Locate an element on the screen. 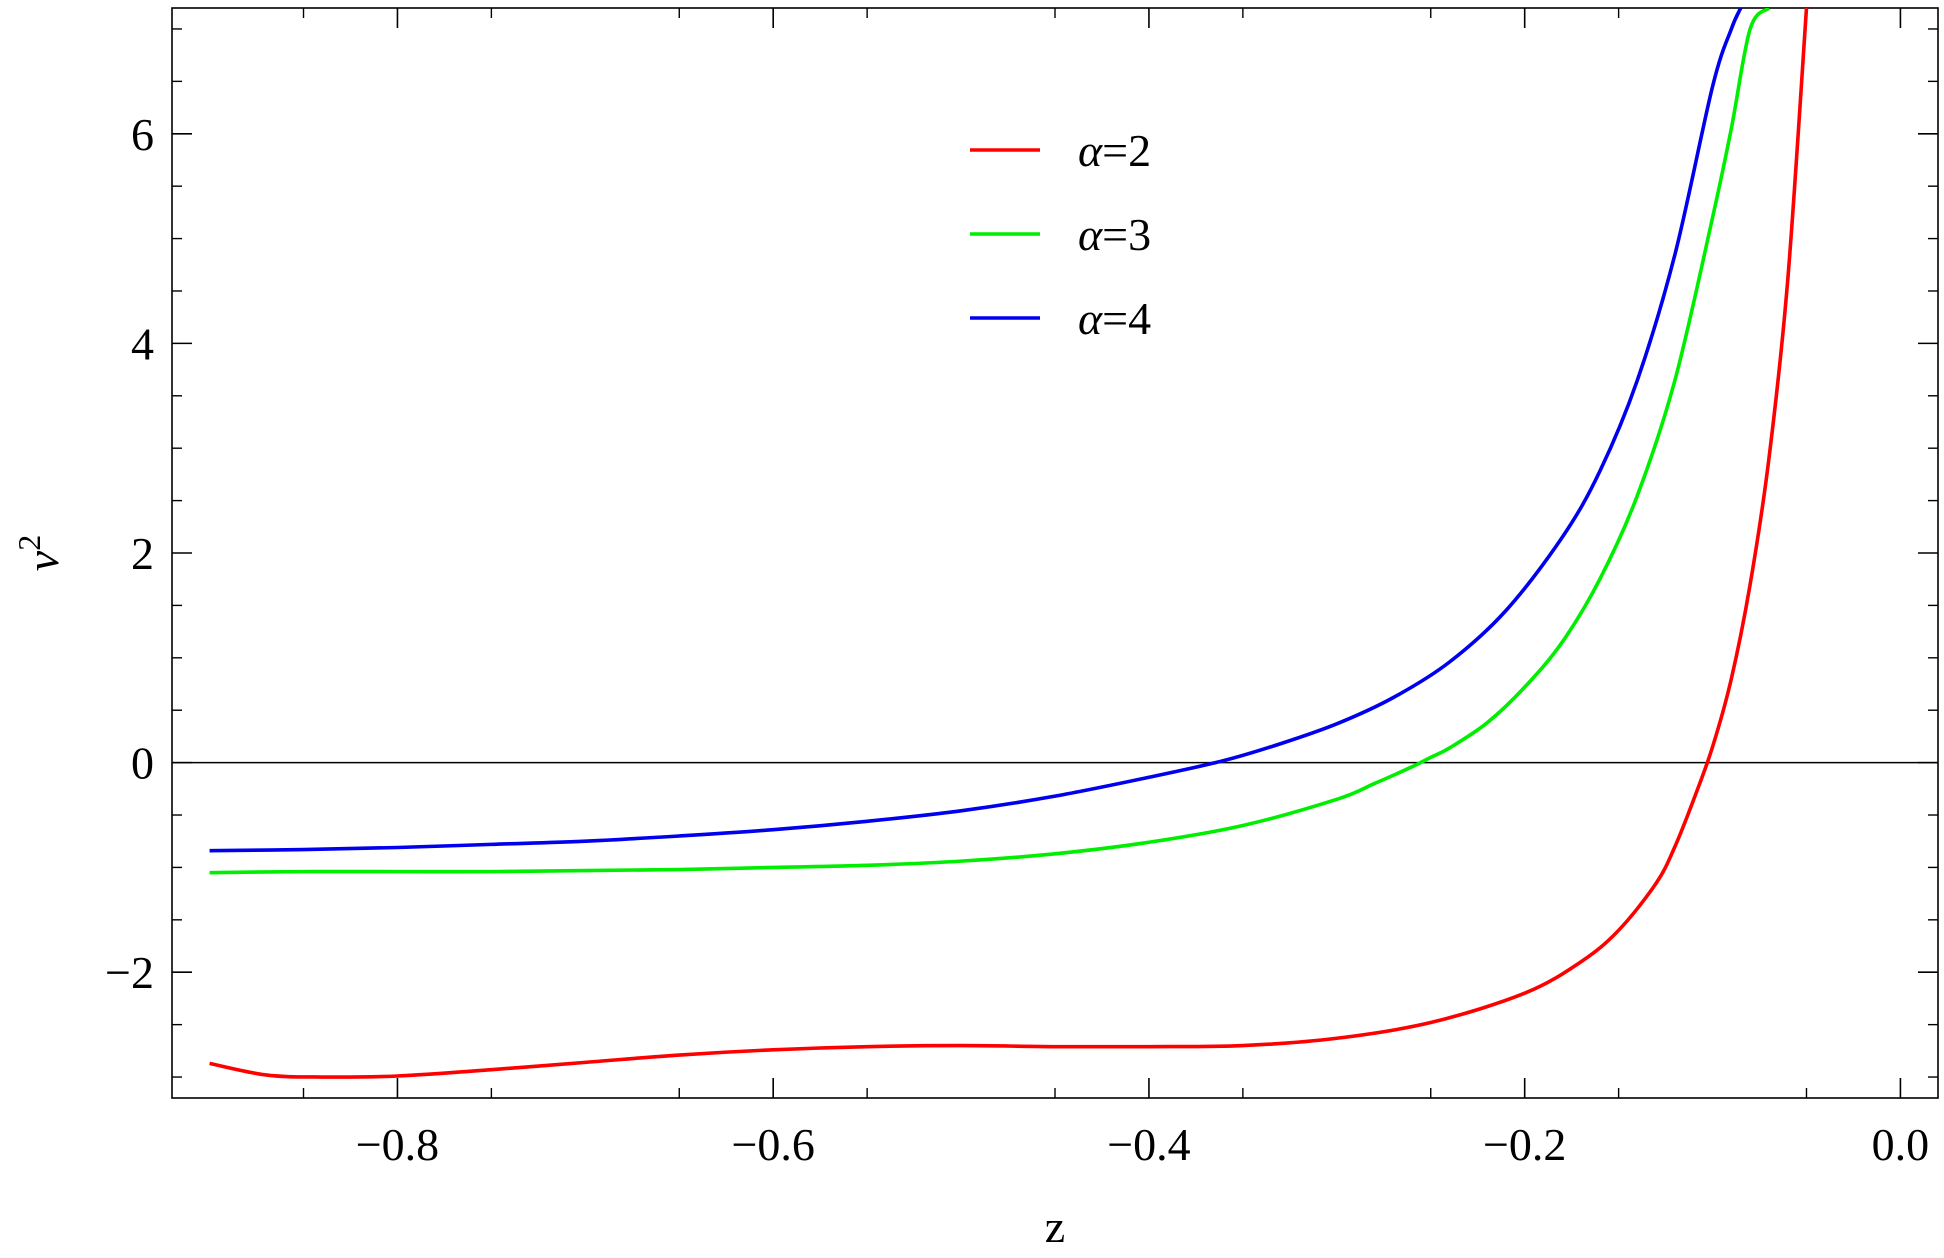  y-axis-label-superscript: 2 is located at coordinates (29, 543).